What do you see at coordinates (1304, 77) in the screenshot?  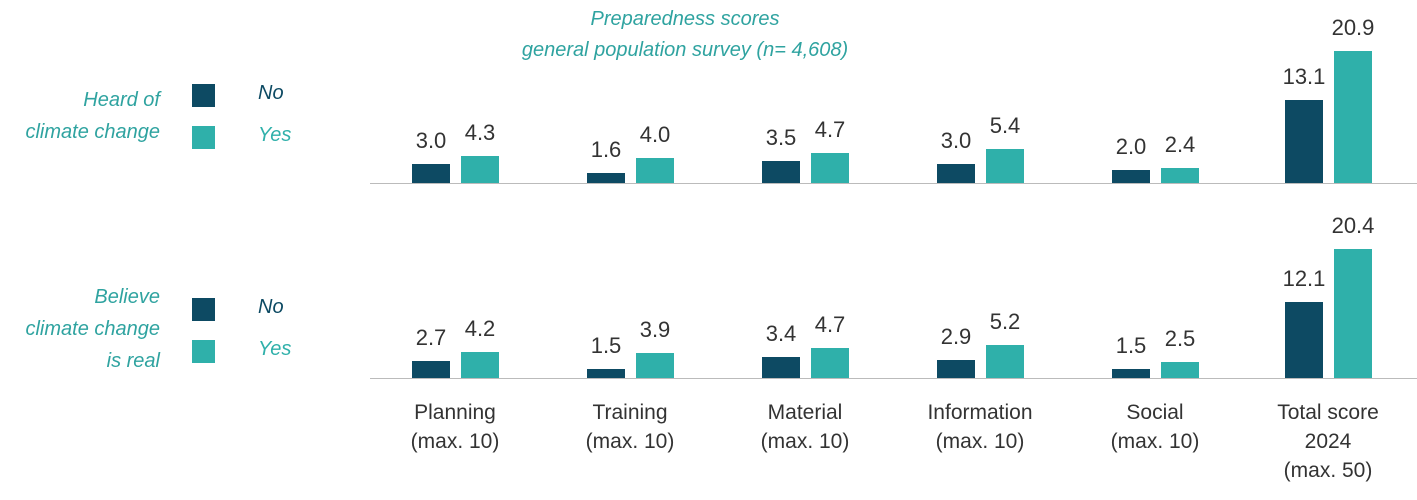 I see `value-label: 13.1` at bounding box center [1304, 77].